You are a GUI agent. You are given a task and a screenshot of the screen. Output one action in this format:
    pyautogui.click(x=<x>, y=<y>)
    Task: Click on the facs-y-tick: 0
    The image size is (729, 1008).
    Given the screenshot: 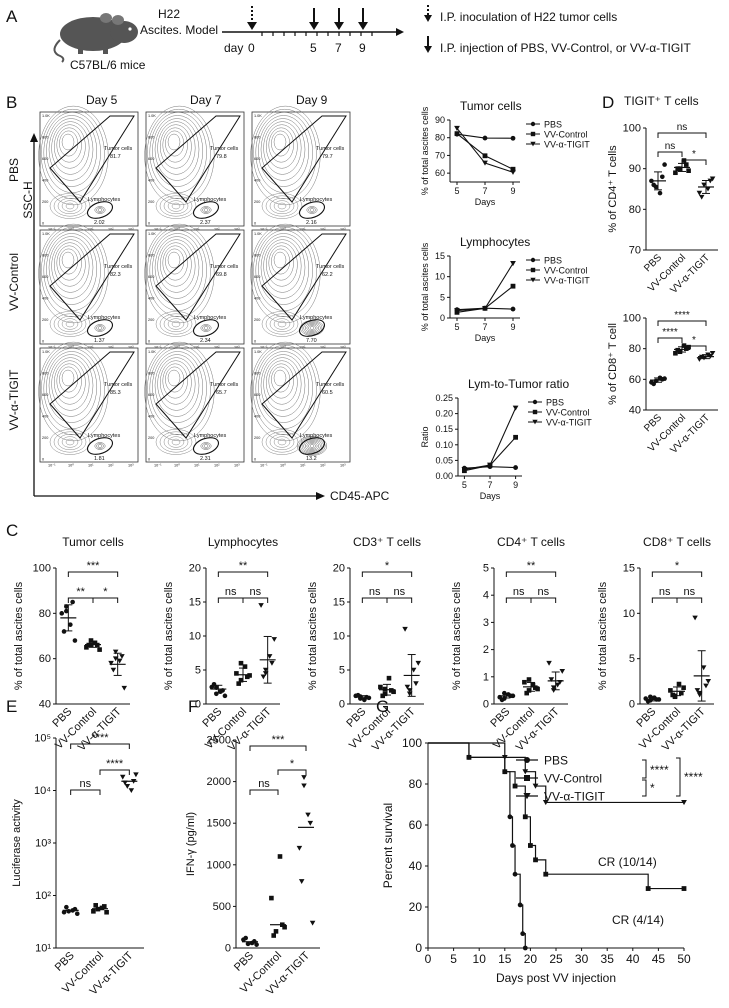 What is the action you would take?
    pyautogui.click(x=255, y=342)
    